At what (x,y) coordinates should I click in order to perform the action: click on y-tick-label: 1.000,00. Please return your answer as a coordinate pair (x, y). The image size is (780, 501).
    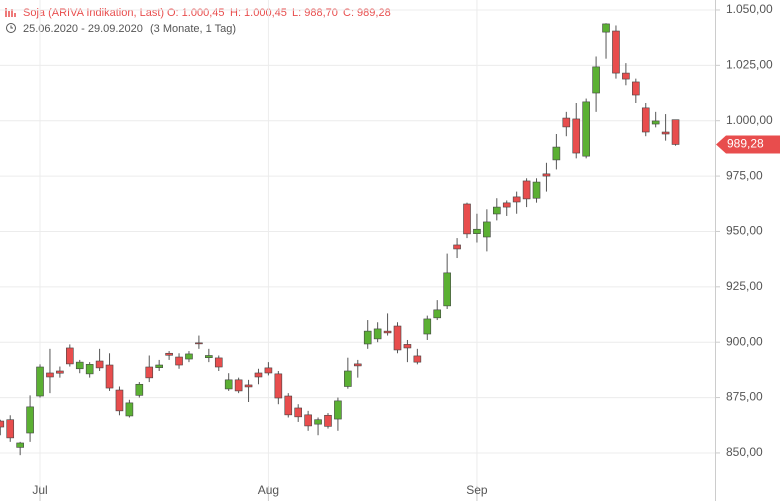
    Looking at the image, I should click on (749, 120).